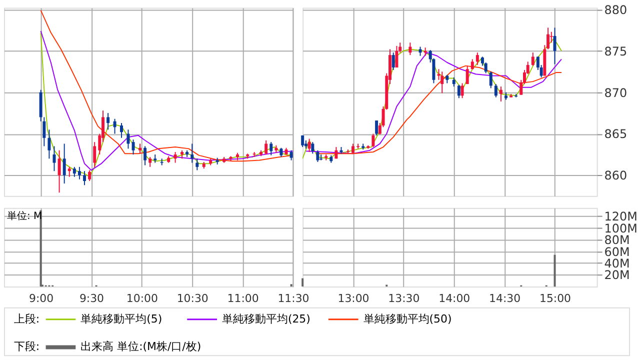  I want to click on x-tick-label: 10:30, so click(192, 298).